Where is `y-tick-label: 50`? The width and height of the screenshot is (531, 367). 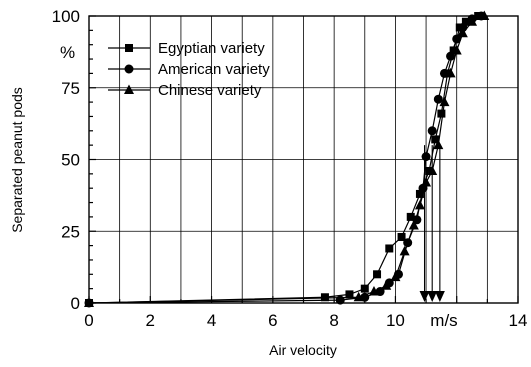 y-tick-label: 50 is located at coordinates (70, 160).